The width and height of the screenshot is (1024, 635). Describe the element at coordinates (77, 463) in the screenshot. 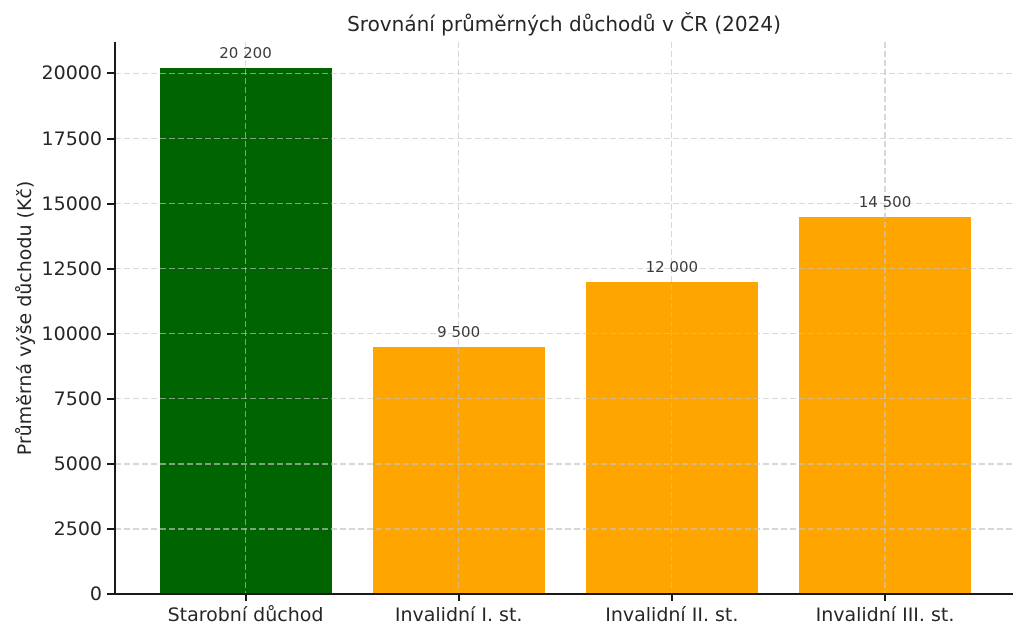

I see `y-tick-label: 5000` at that location.